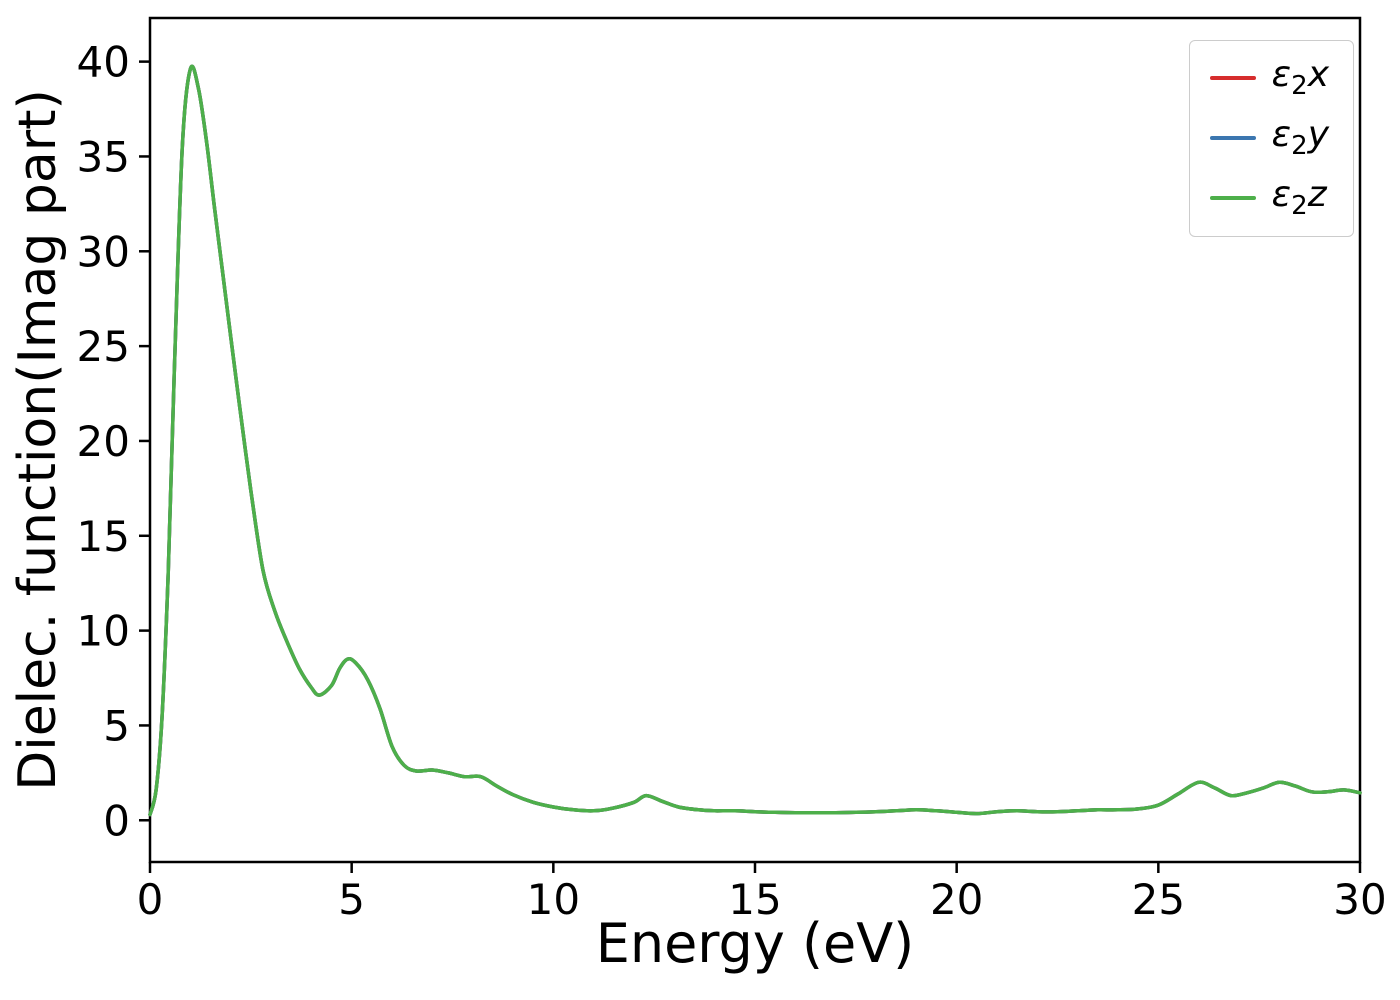  What do you see at coordinates (956, 899) in the screenshot?
I see `x-tick-label: 20` at bounding box center [956, 899].